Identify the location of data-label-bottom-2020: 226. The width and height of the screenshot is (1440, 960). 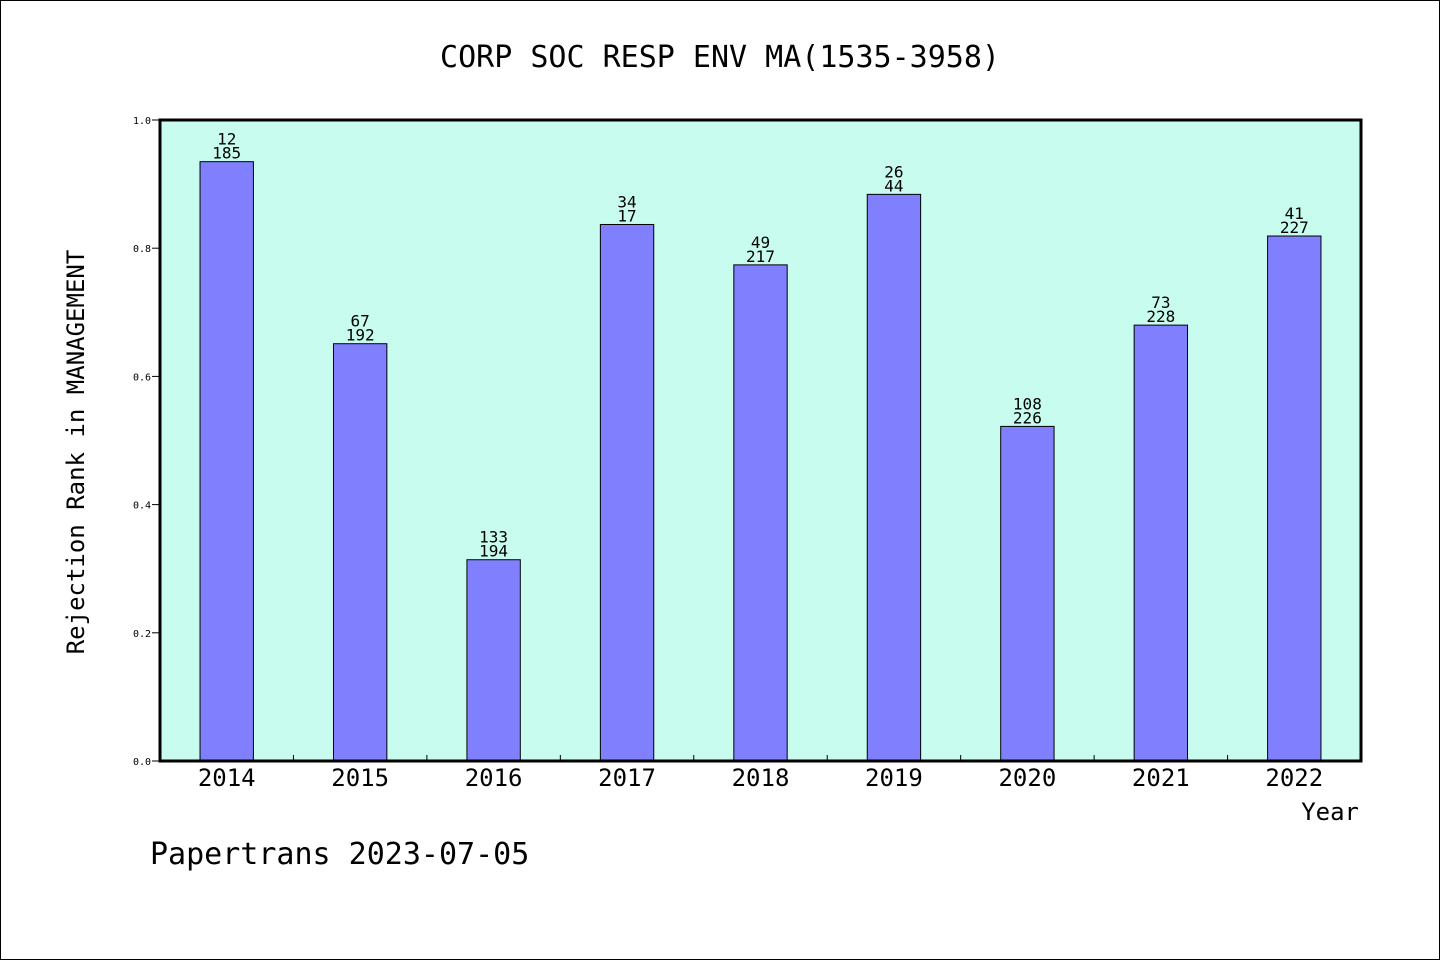
(1027, 417).